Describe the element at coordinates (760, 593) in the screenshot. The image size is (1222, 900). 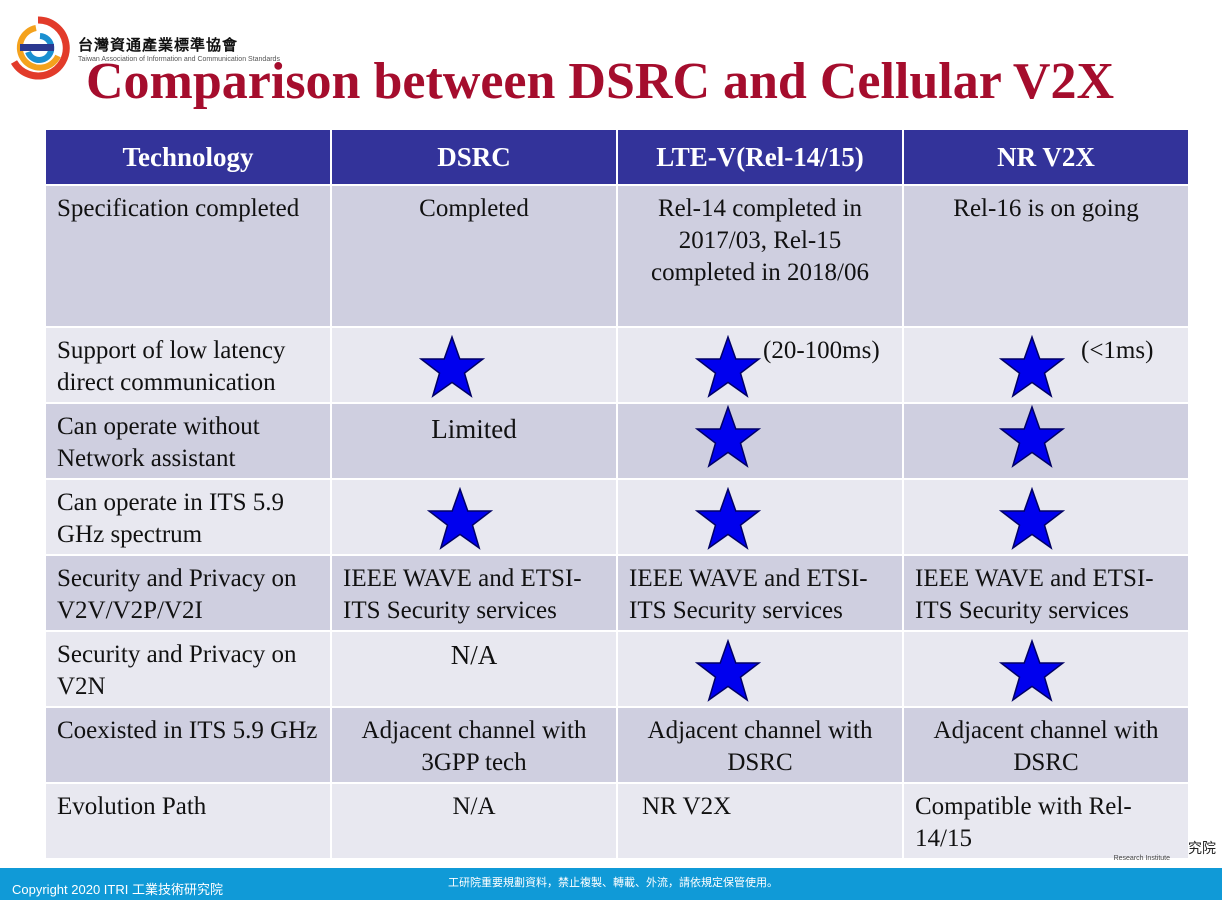
I see `ltev-cell: IEEE WAVE and ETSI-ITS Security services` at that location.